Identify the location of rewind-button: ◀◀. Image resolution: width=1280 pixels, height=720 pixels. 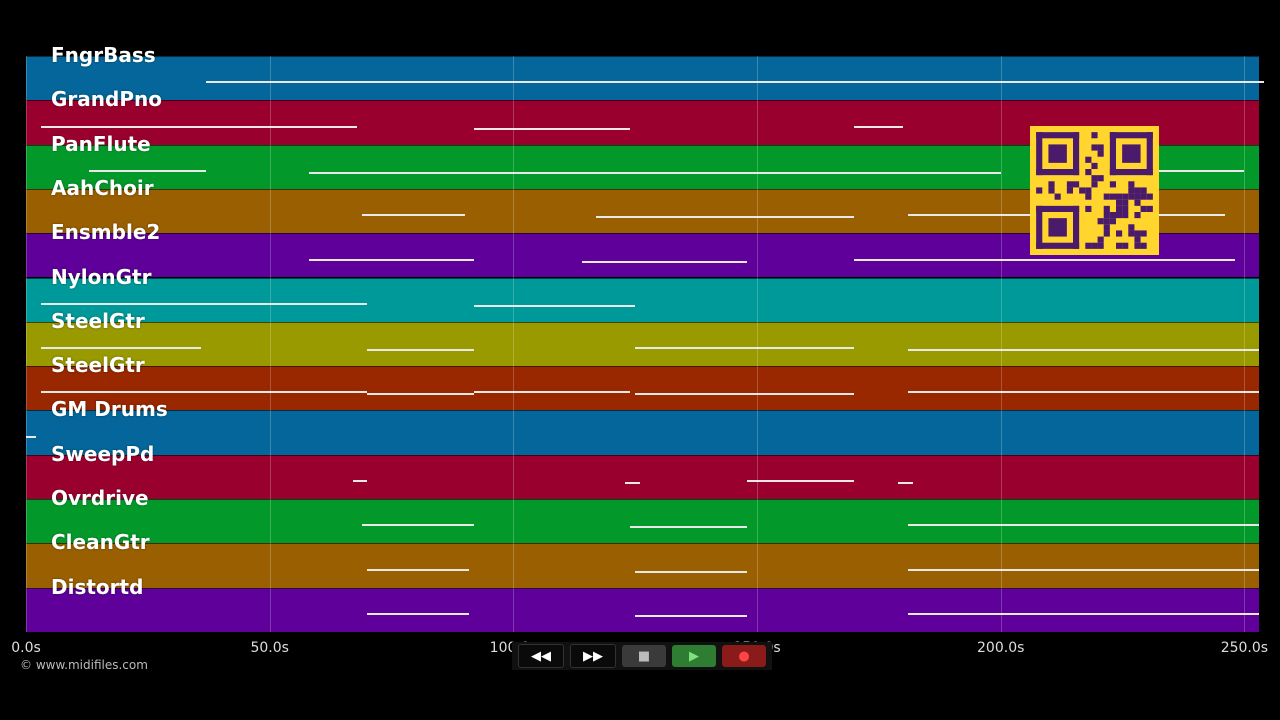
(541, 656).